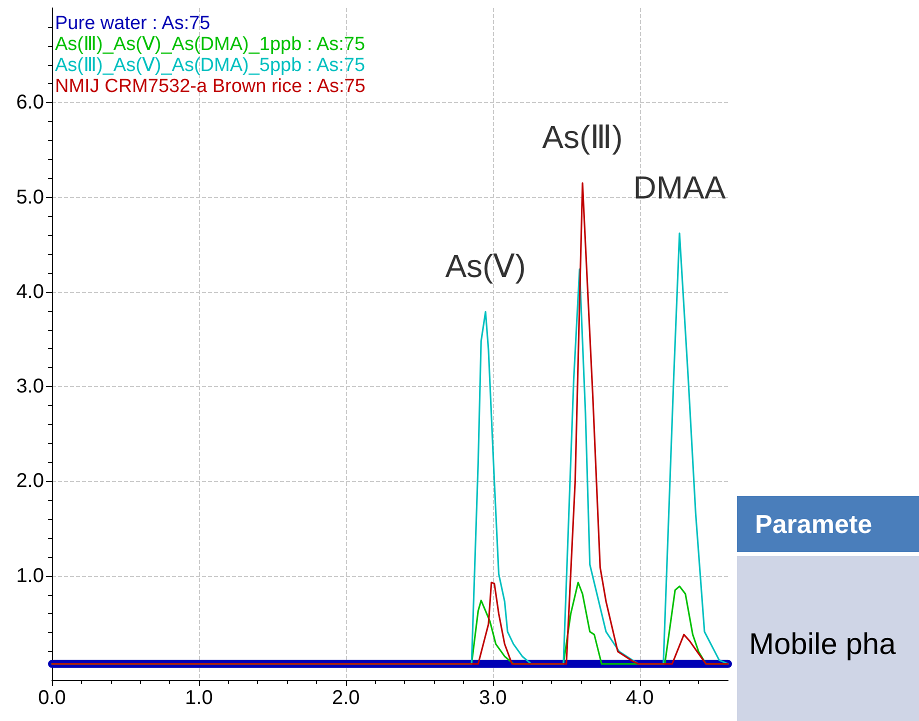  Describe the element at coordinates (30, 291) in the screenshot. I see `y-tick-label: 4.0` at that location.